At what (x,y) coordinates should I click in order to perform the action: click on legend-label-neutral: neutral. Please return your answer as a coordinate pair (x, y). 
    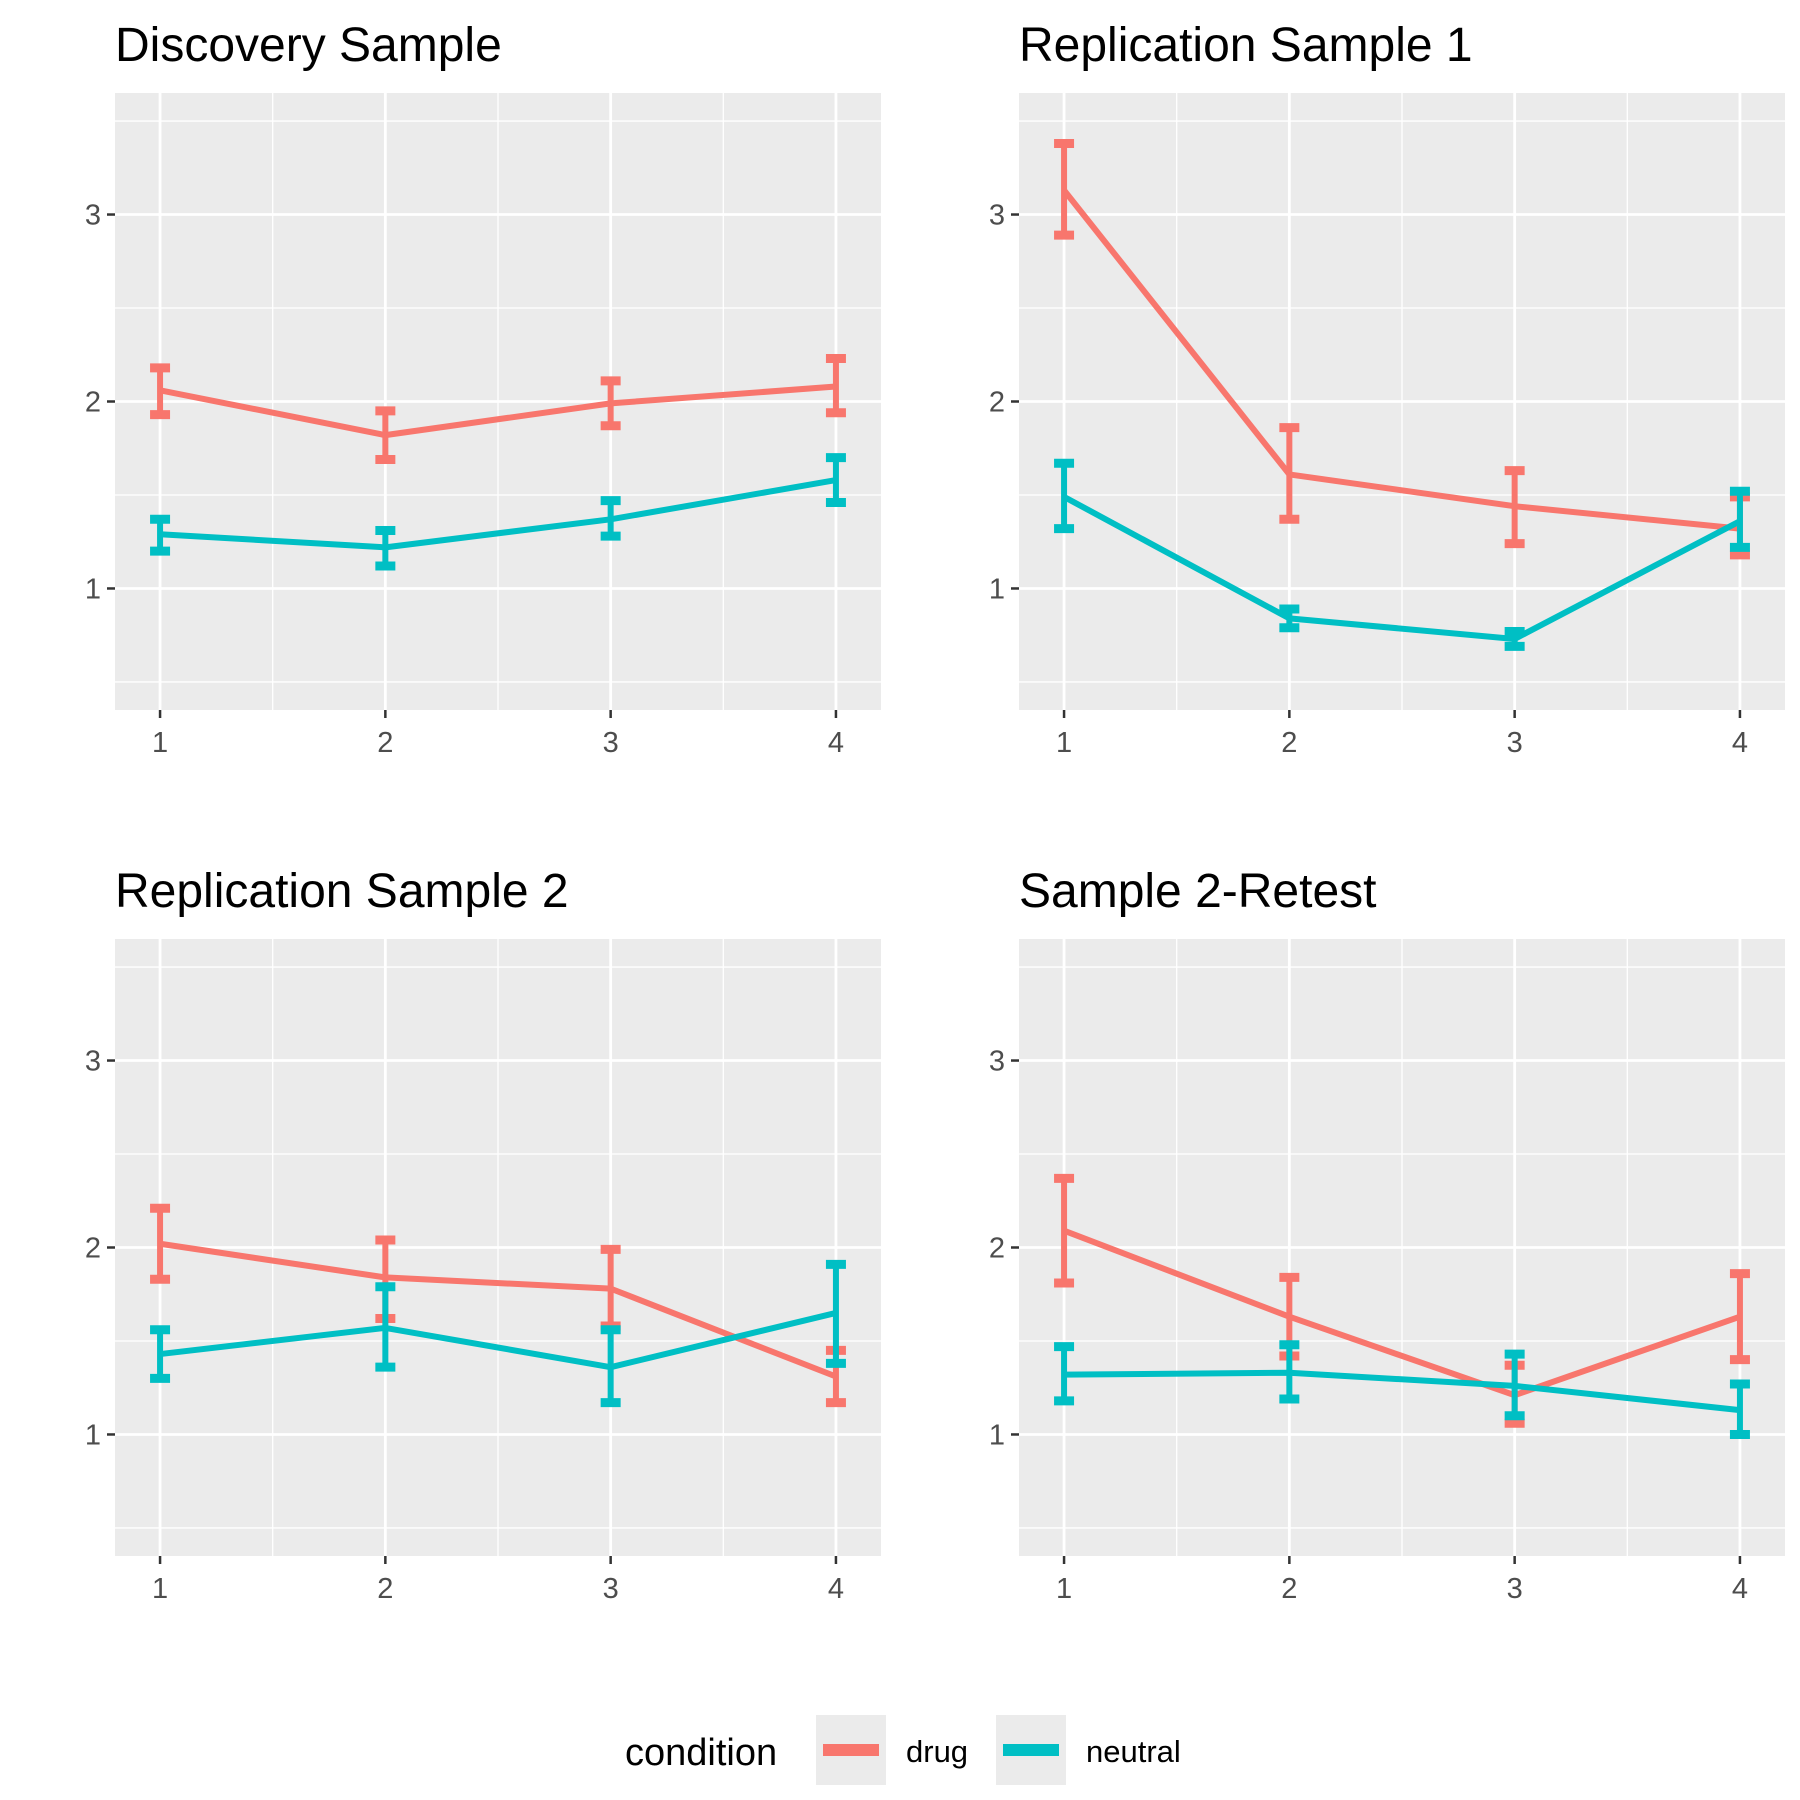
    Looking at the image, I should click on (1133, 1751).